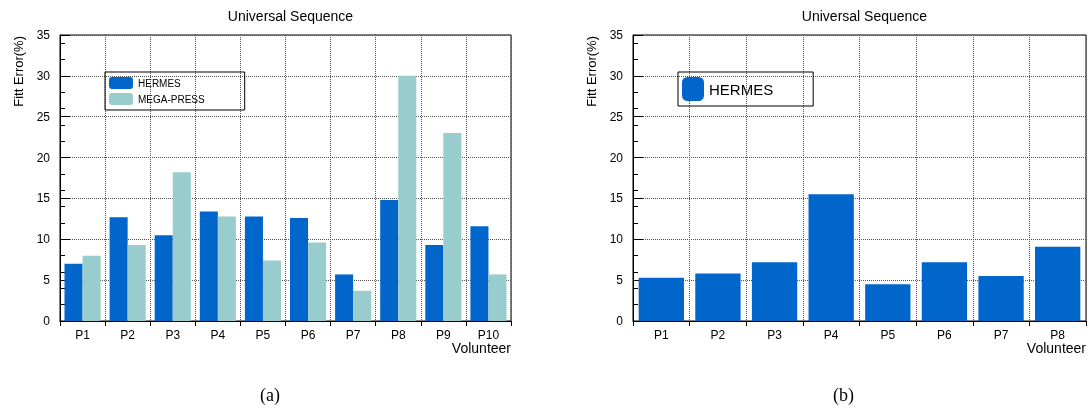  I want to click on text: (b), so click(843, 395).